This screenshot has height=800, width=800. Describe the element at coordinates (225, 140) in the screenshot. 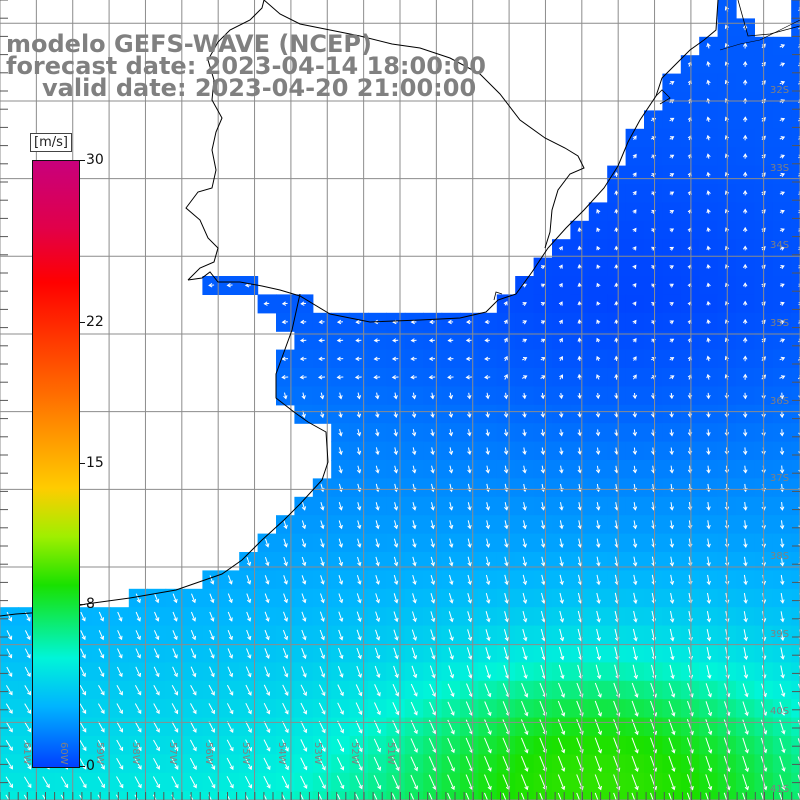

I see `coastline-path` at that location.